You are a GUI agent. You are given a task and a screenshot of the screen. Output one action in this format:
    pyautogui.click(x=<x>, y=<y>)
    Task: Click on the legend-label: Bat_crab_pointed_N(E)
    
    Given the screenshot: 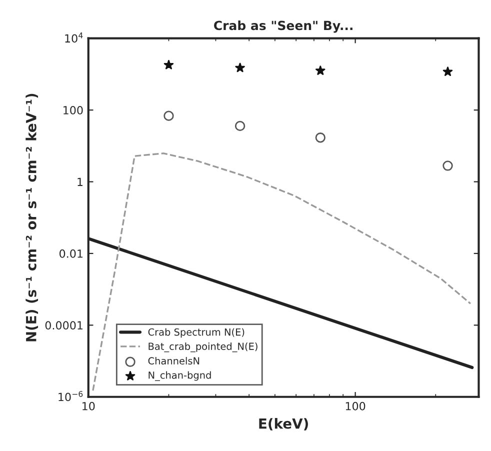 What is the action you would take?
    pyautogui.click(x=203, y=347)
    